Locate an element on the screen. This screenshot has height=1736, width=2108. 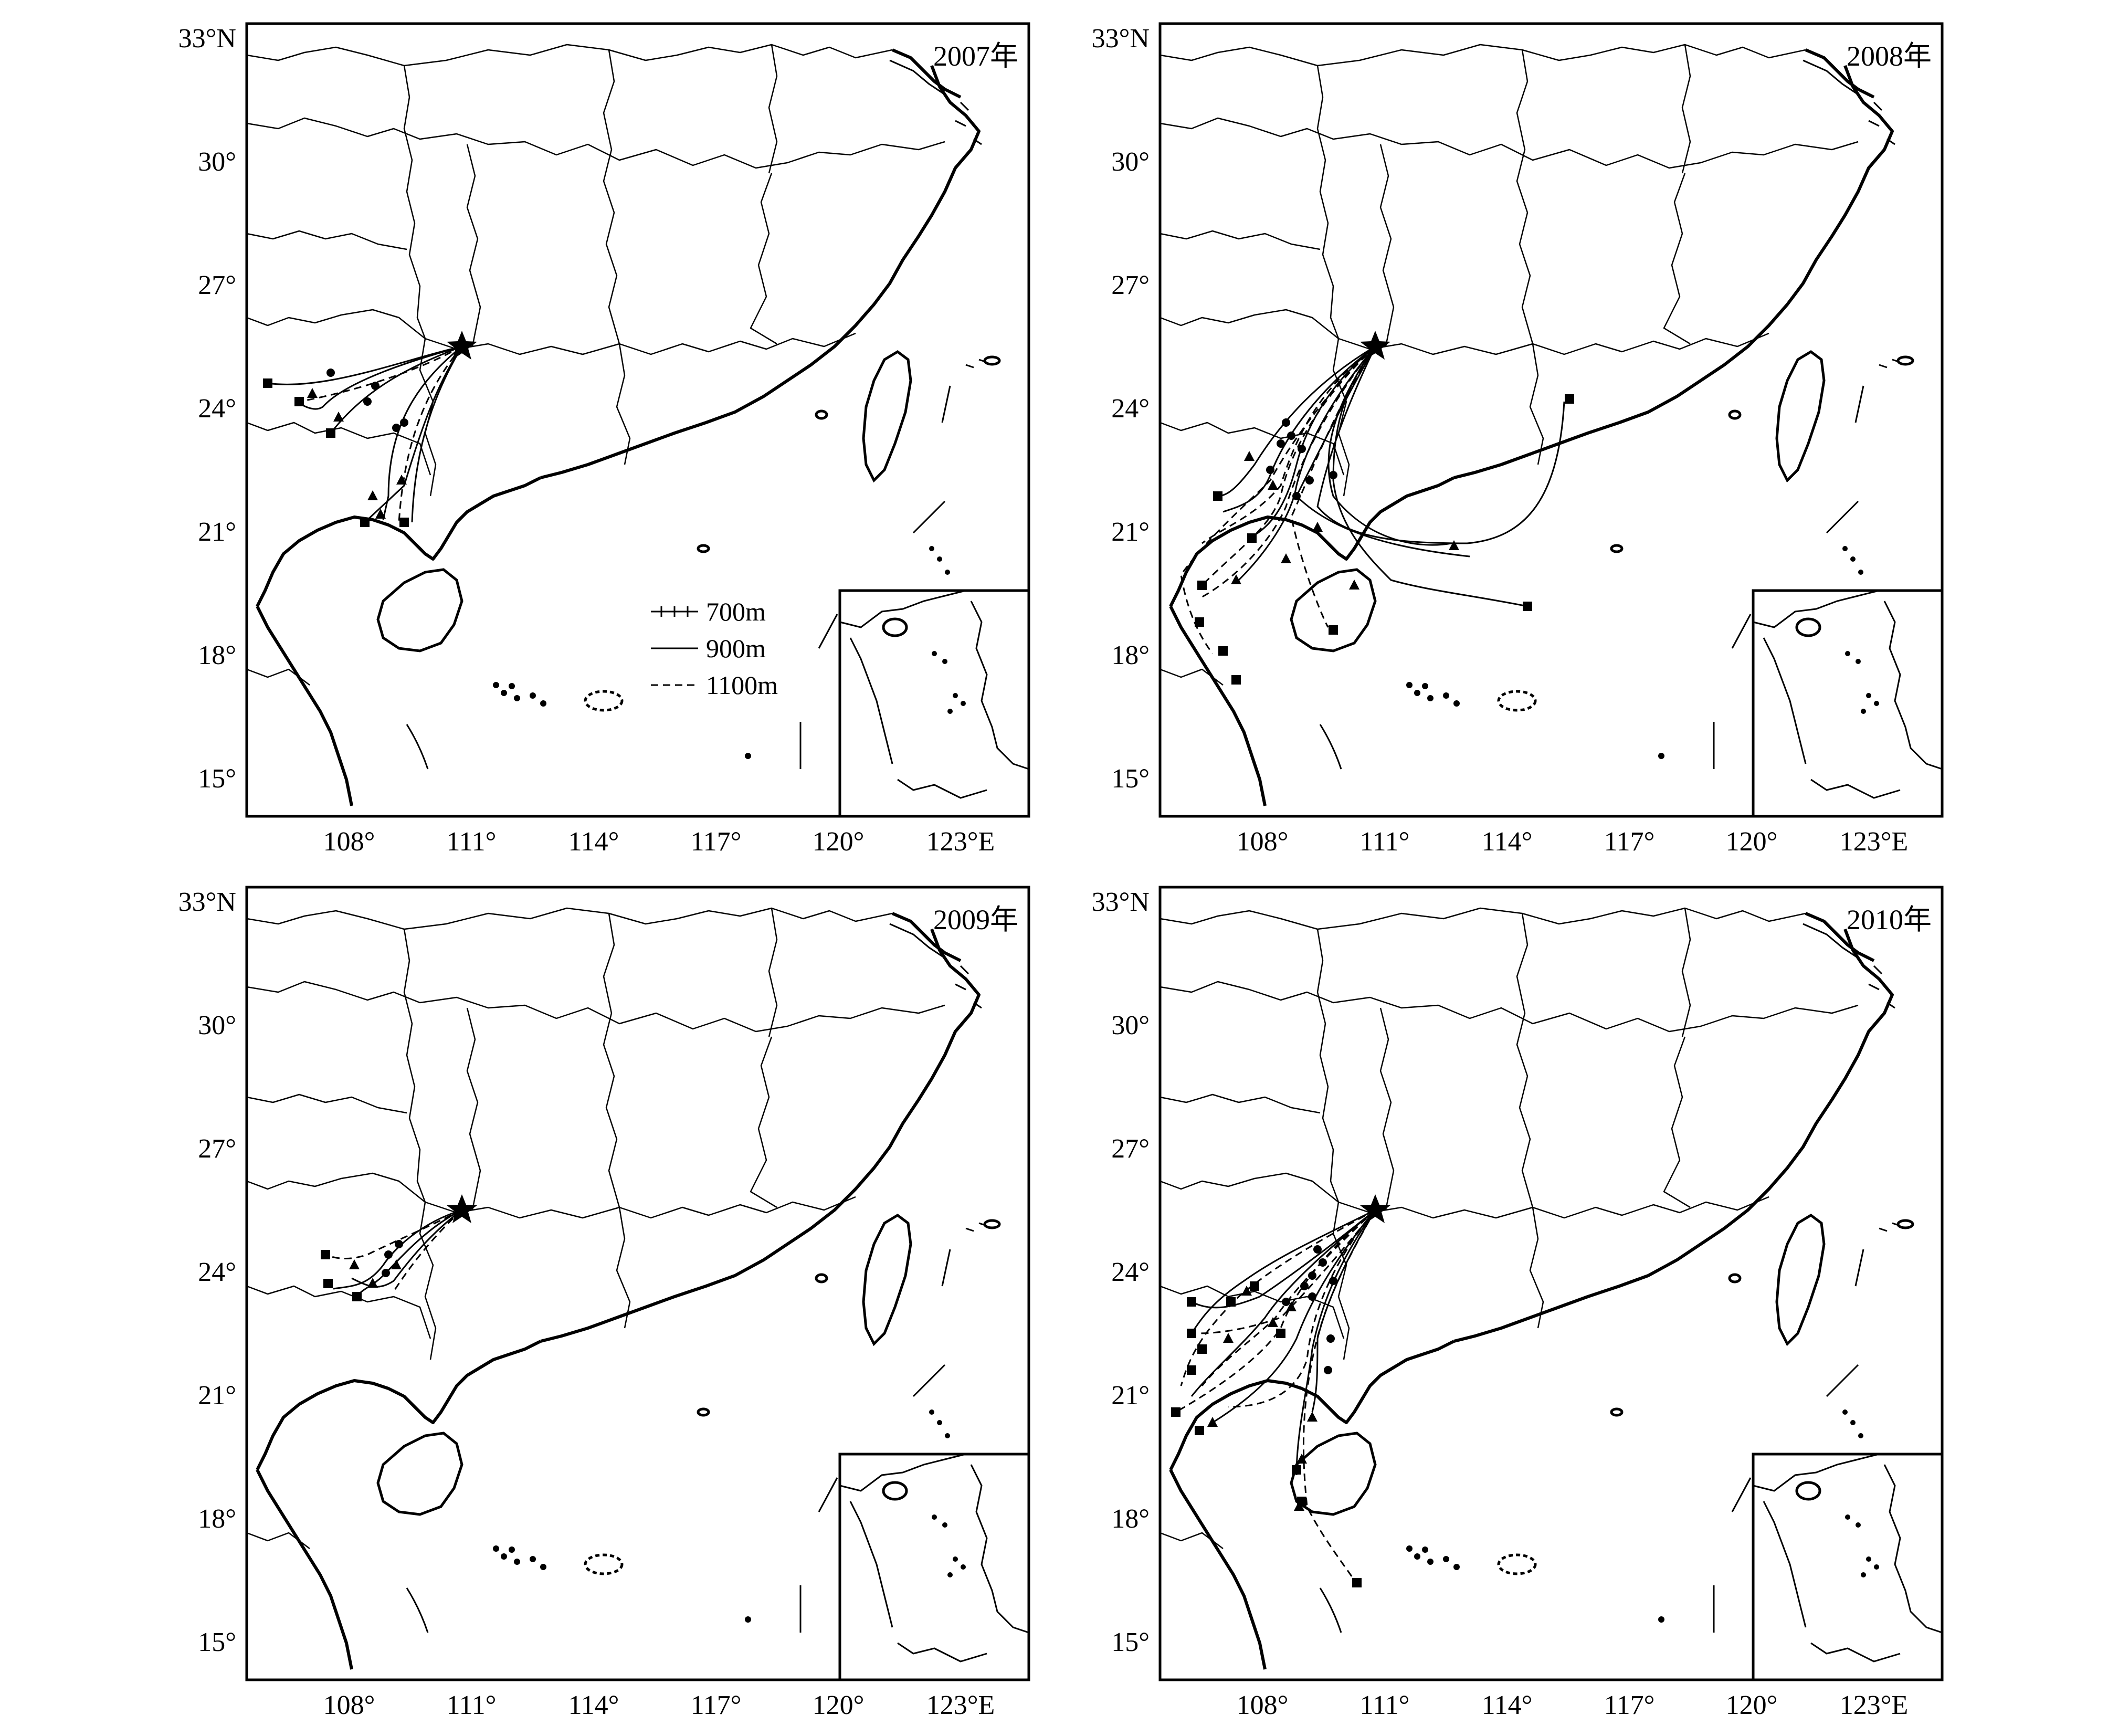
year-label: 2009年 is located at coordinates (975, 920).